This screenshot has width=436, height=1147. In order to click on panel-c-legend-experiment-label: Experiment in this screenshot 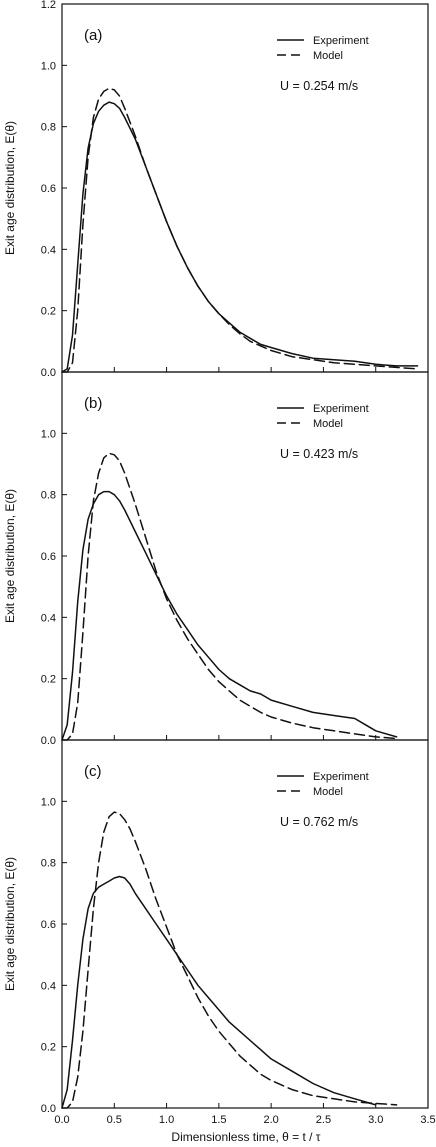, I will do `click(341, 777)`.